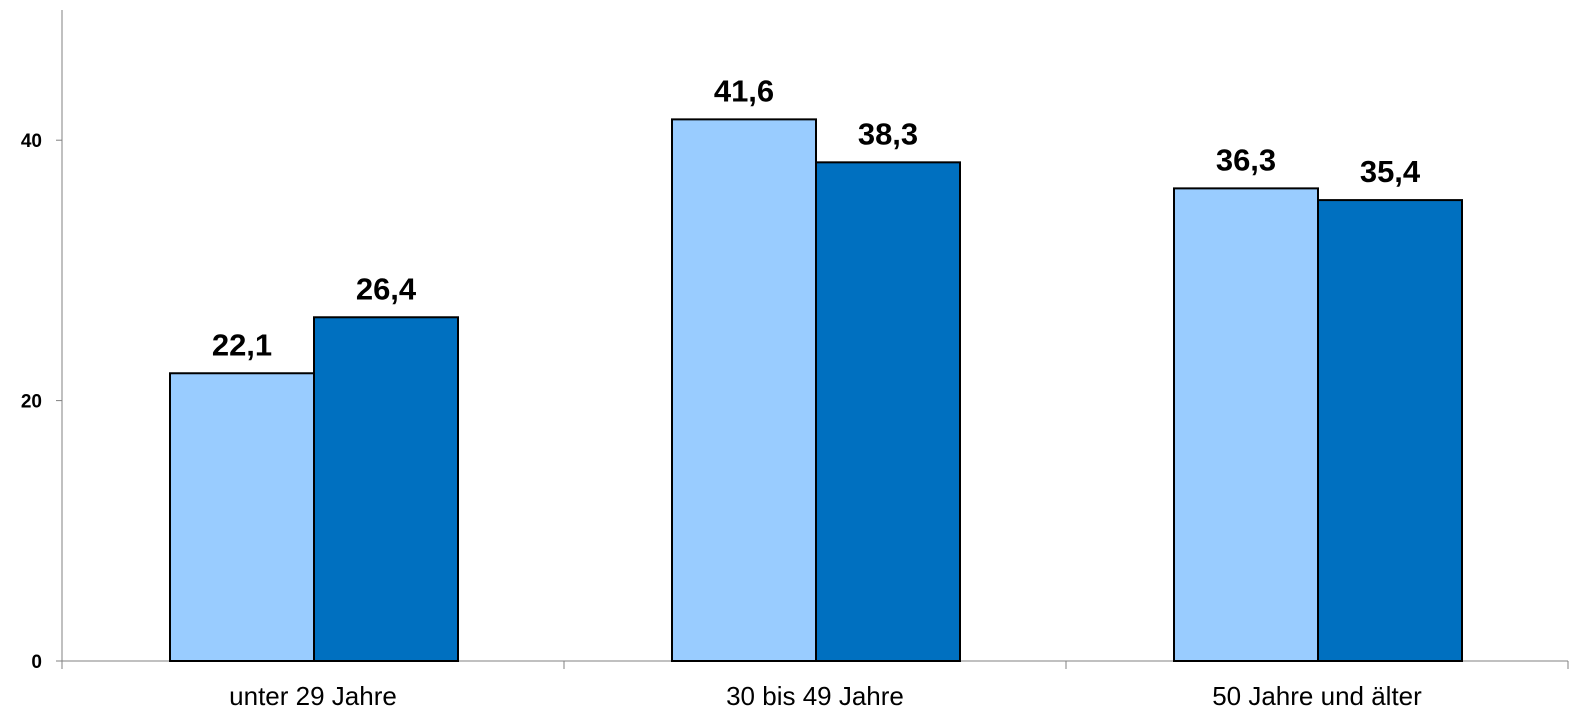  Describe the element at coordinates (42, 341) in the screenshot. I see `y-axis: 0 20 40` at that location.